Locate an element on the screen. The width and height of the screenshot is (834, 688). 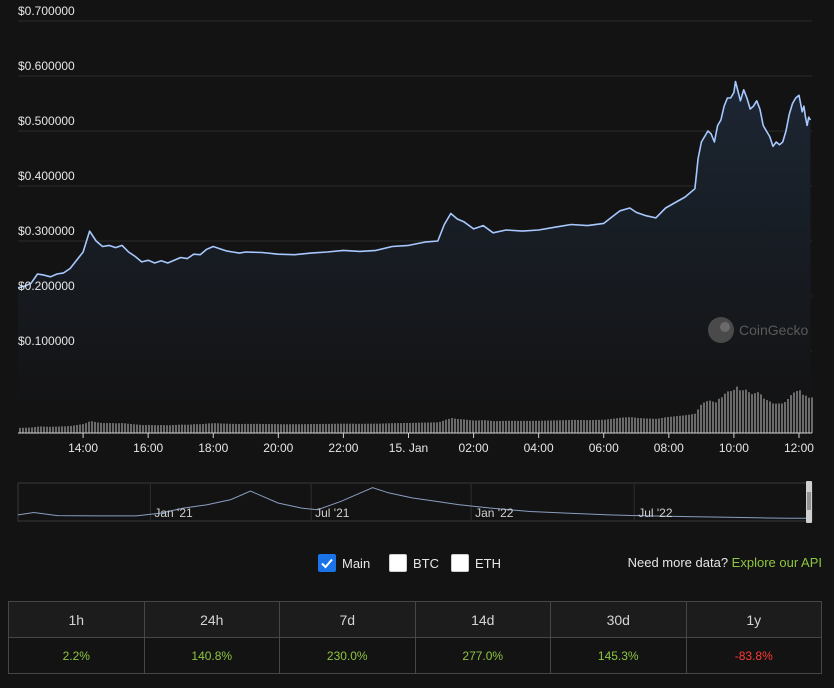
api-note-text: Need more data? is located at coordinates (678, 562).